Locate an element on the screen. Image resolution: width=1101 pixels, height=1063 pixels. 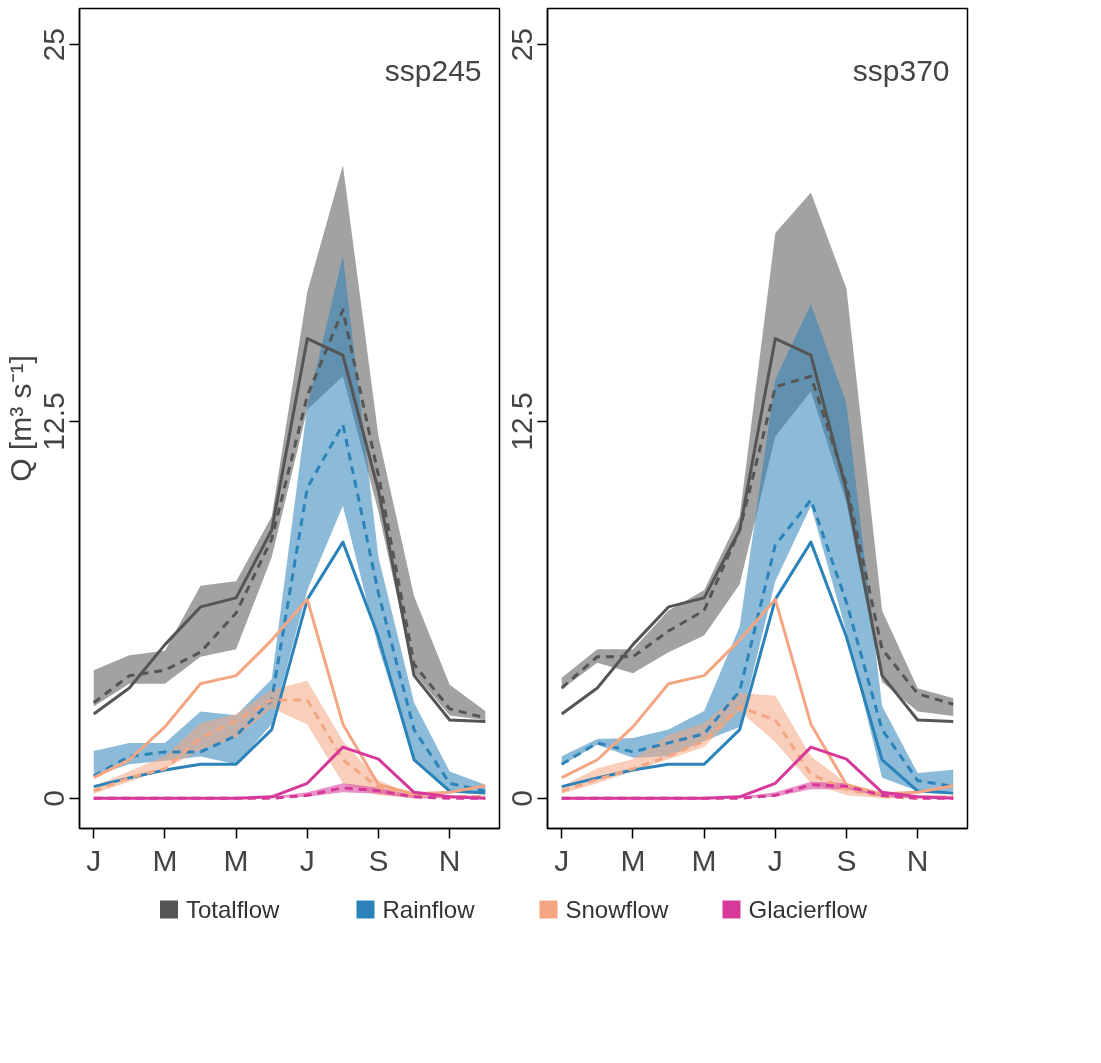
y-axis-title: Q [m³ s⁻¹] is located at coordinates (20, 418).